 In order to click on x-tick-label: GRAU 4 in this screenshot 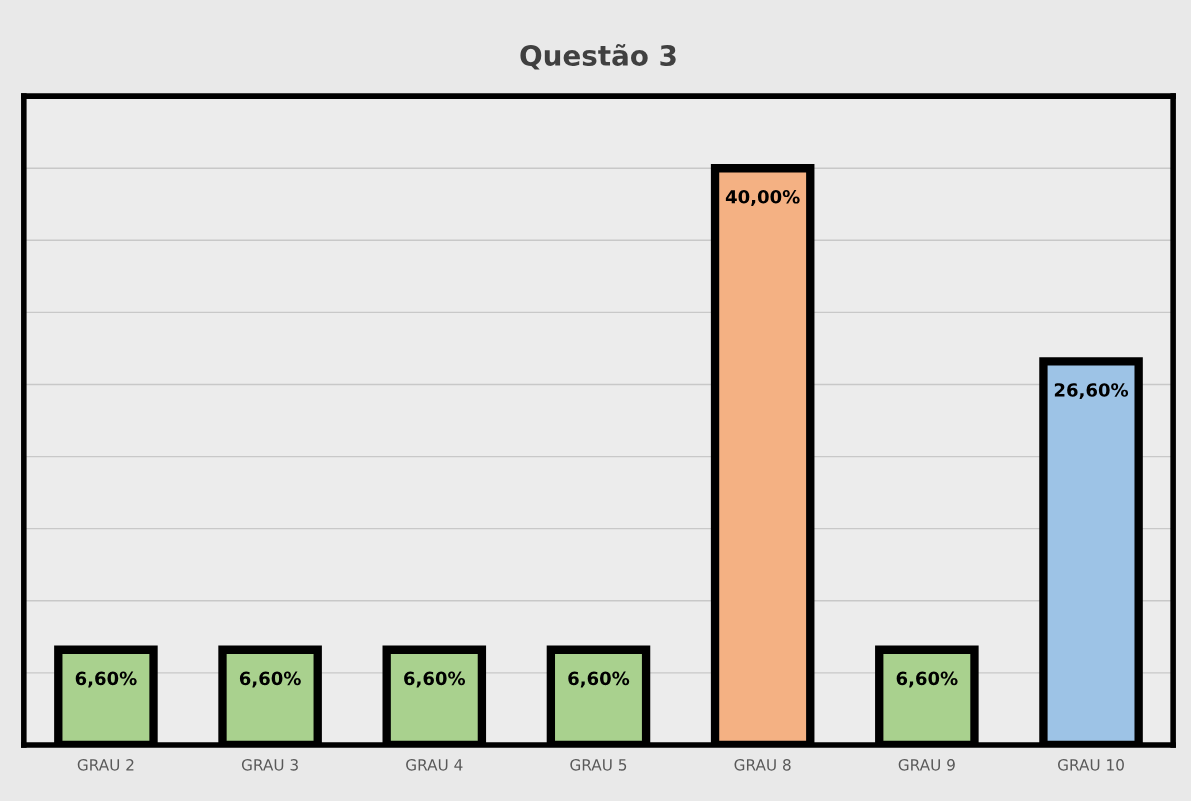, I will do `click(434, 765)`.